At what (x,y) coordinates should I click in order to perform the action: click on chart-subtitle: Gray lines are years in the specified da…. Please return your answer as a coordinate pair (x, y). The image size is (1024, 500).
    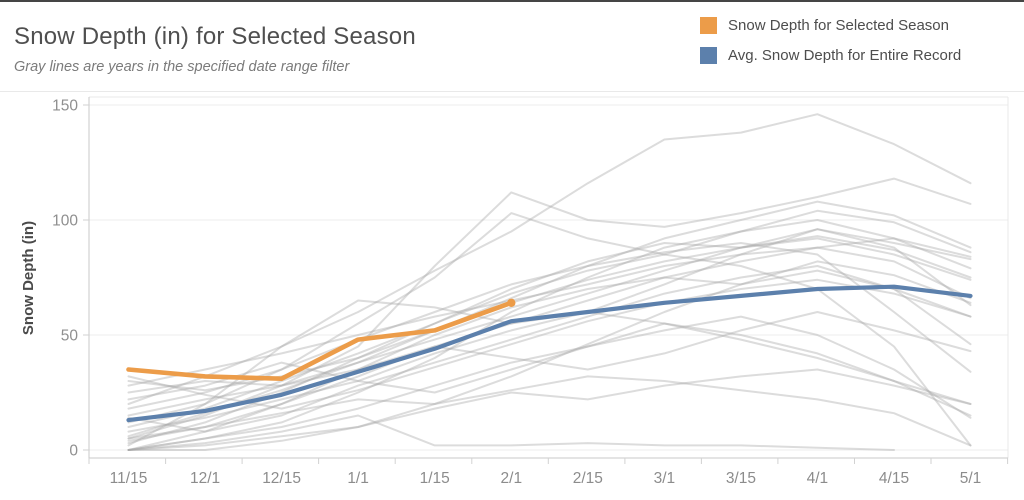
    Looking at the image, I should click on (182, 67).